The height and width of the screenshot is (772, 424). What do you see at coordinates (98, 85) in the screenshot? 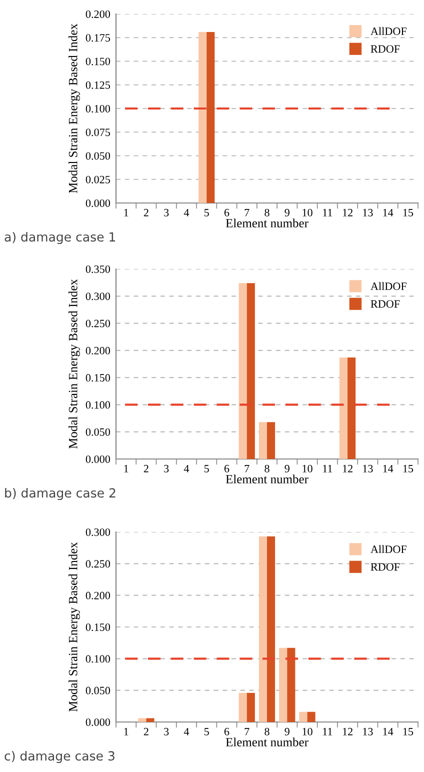
I see `y-tick-label: 0.125` at bounding box center [98, 85].